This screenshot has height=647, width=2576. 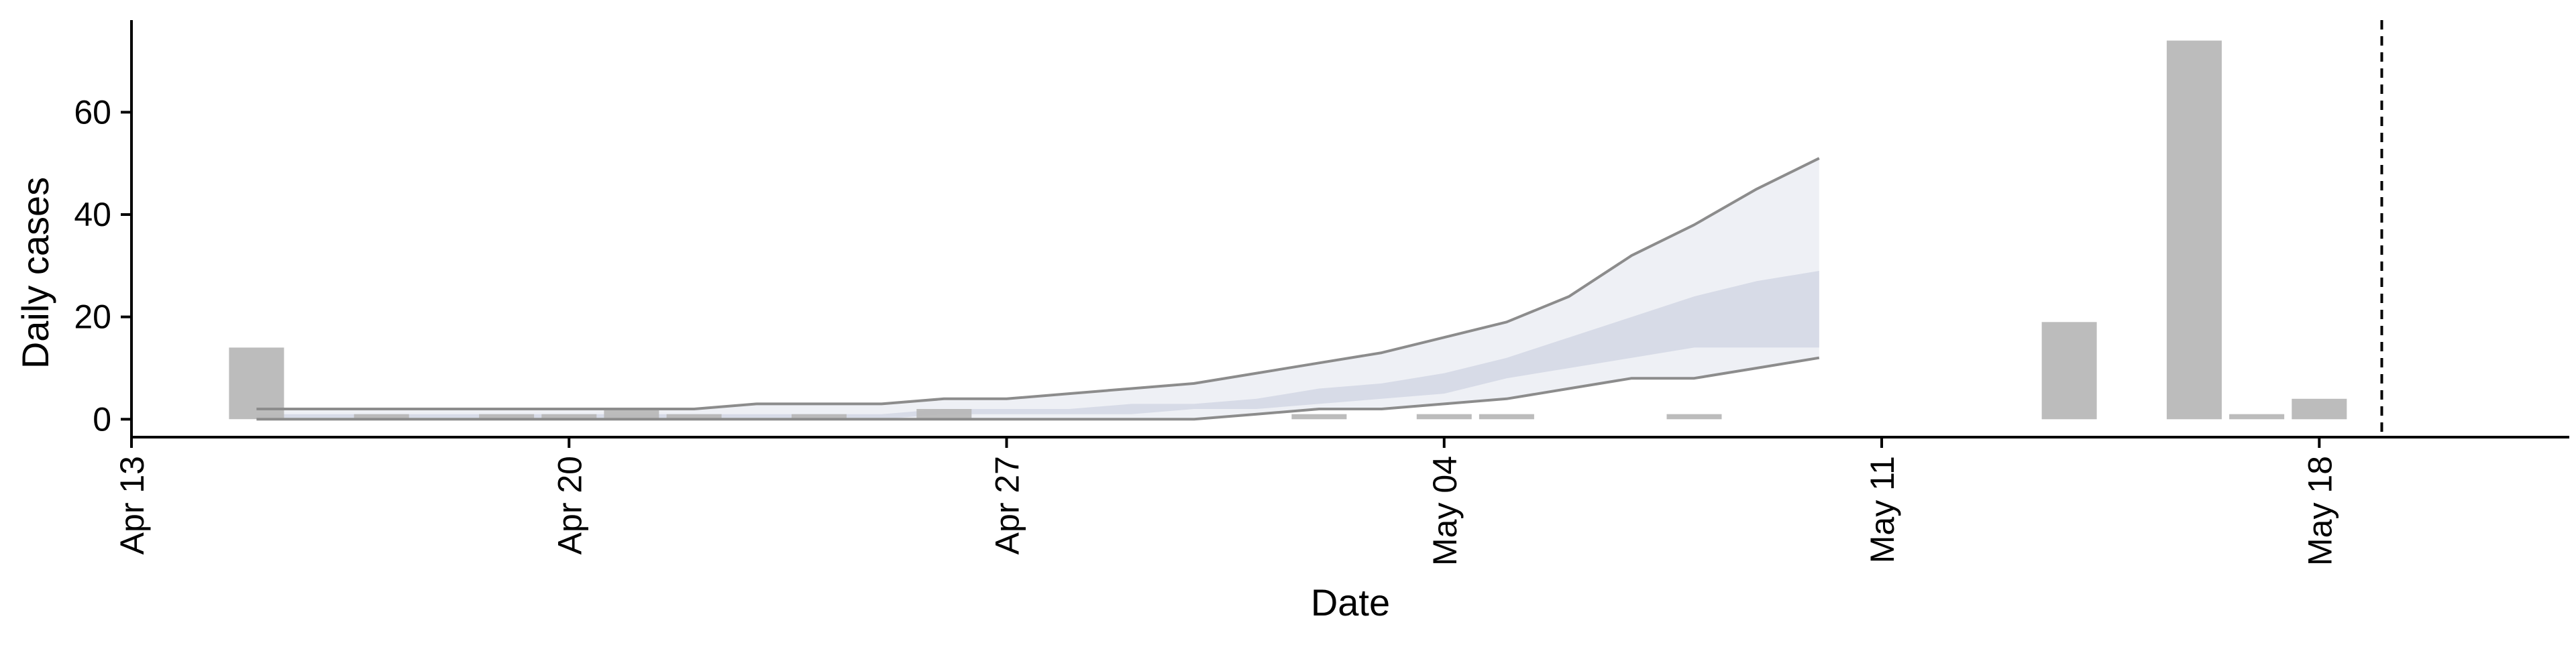 I want to click on y-tick-label: 0, so click(x=102, y=419).